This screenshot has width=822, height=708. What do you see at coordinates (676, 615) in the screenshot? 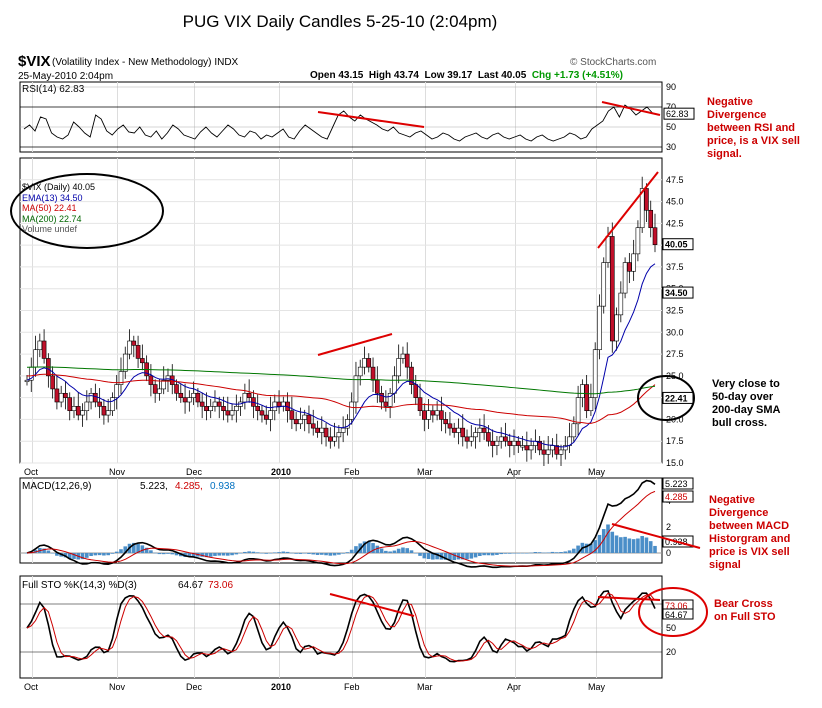
I see `sto-value-box-label: 64.67` at bounding box center [676, 615].